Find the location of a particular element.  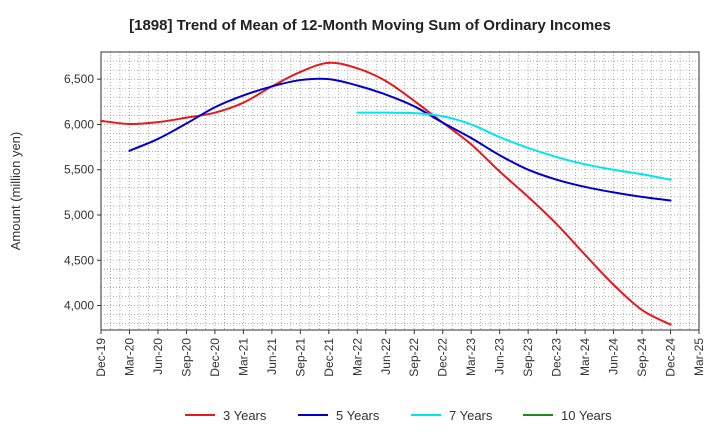

legend: 3 Years 5 Years 7 Years 10 Years is located at coordinates (398, 415).